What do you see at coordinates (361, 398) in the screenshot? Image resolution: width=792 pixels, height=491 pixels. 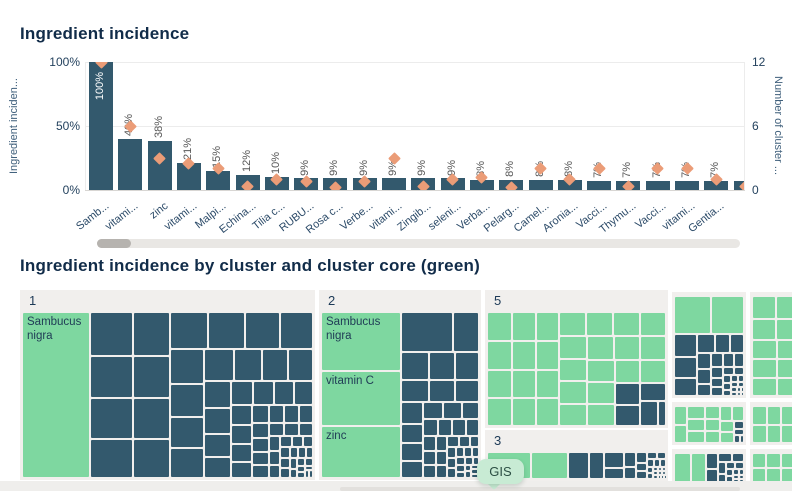 I see `cluster-core-cell: vitamin C` at bounding box center [361, 398].